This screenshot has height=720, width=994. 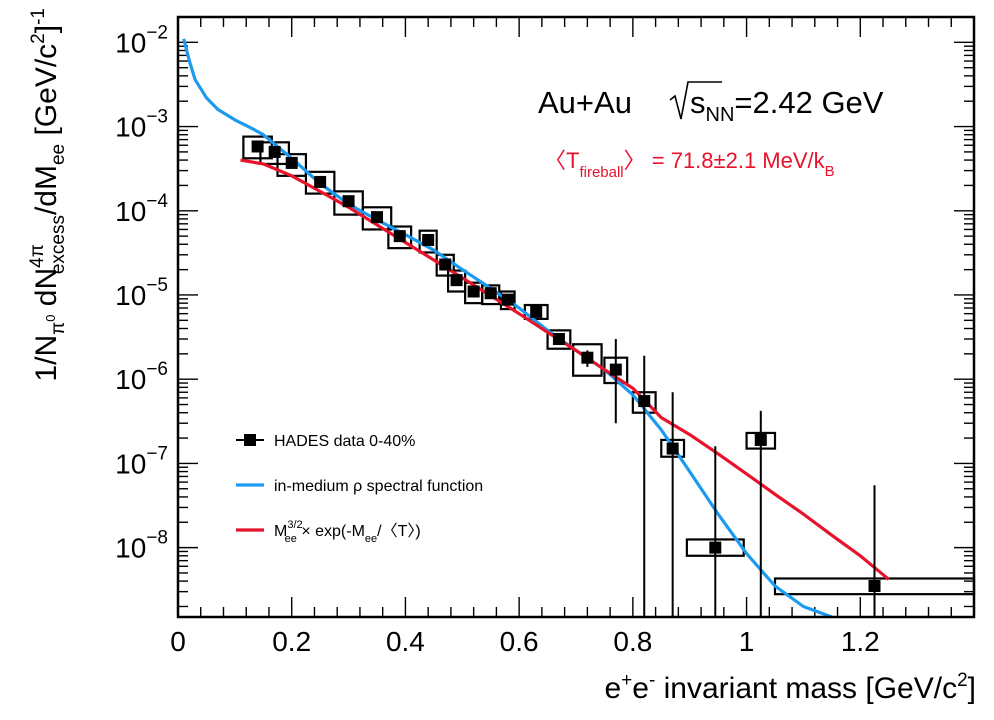 I want to click on y-tick-label: 10⁻⁵, so click(x=141, y=293).